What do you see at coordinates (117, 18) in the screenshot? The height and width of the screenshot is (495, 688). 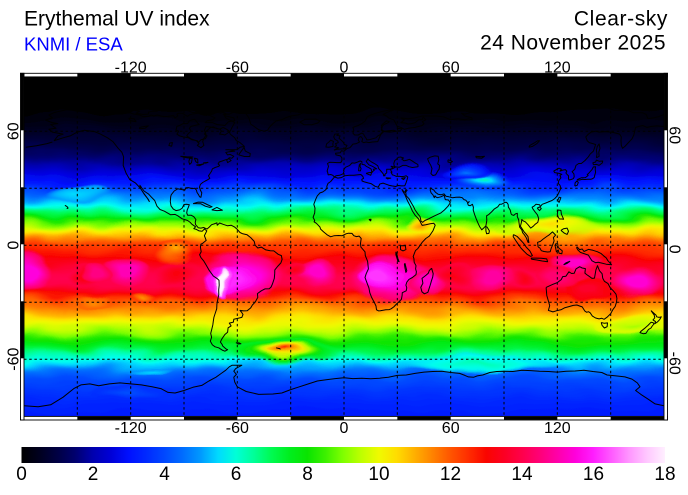 I see `svg-text: Erythemal UV index` at bounding box center [117, 18].